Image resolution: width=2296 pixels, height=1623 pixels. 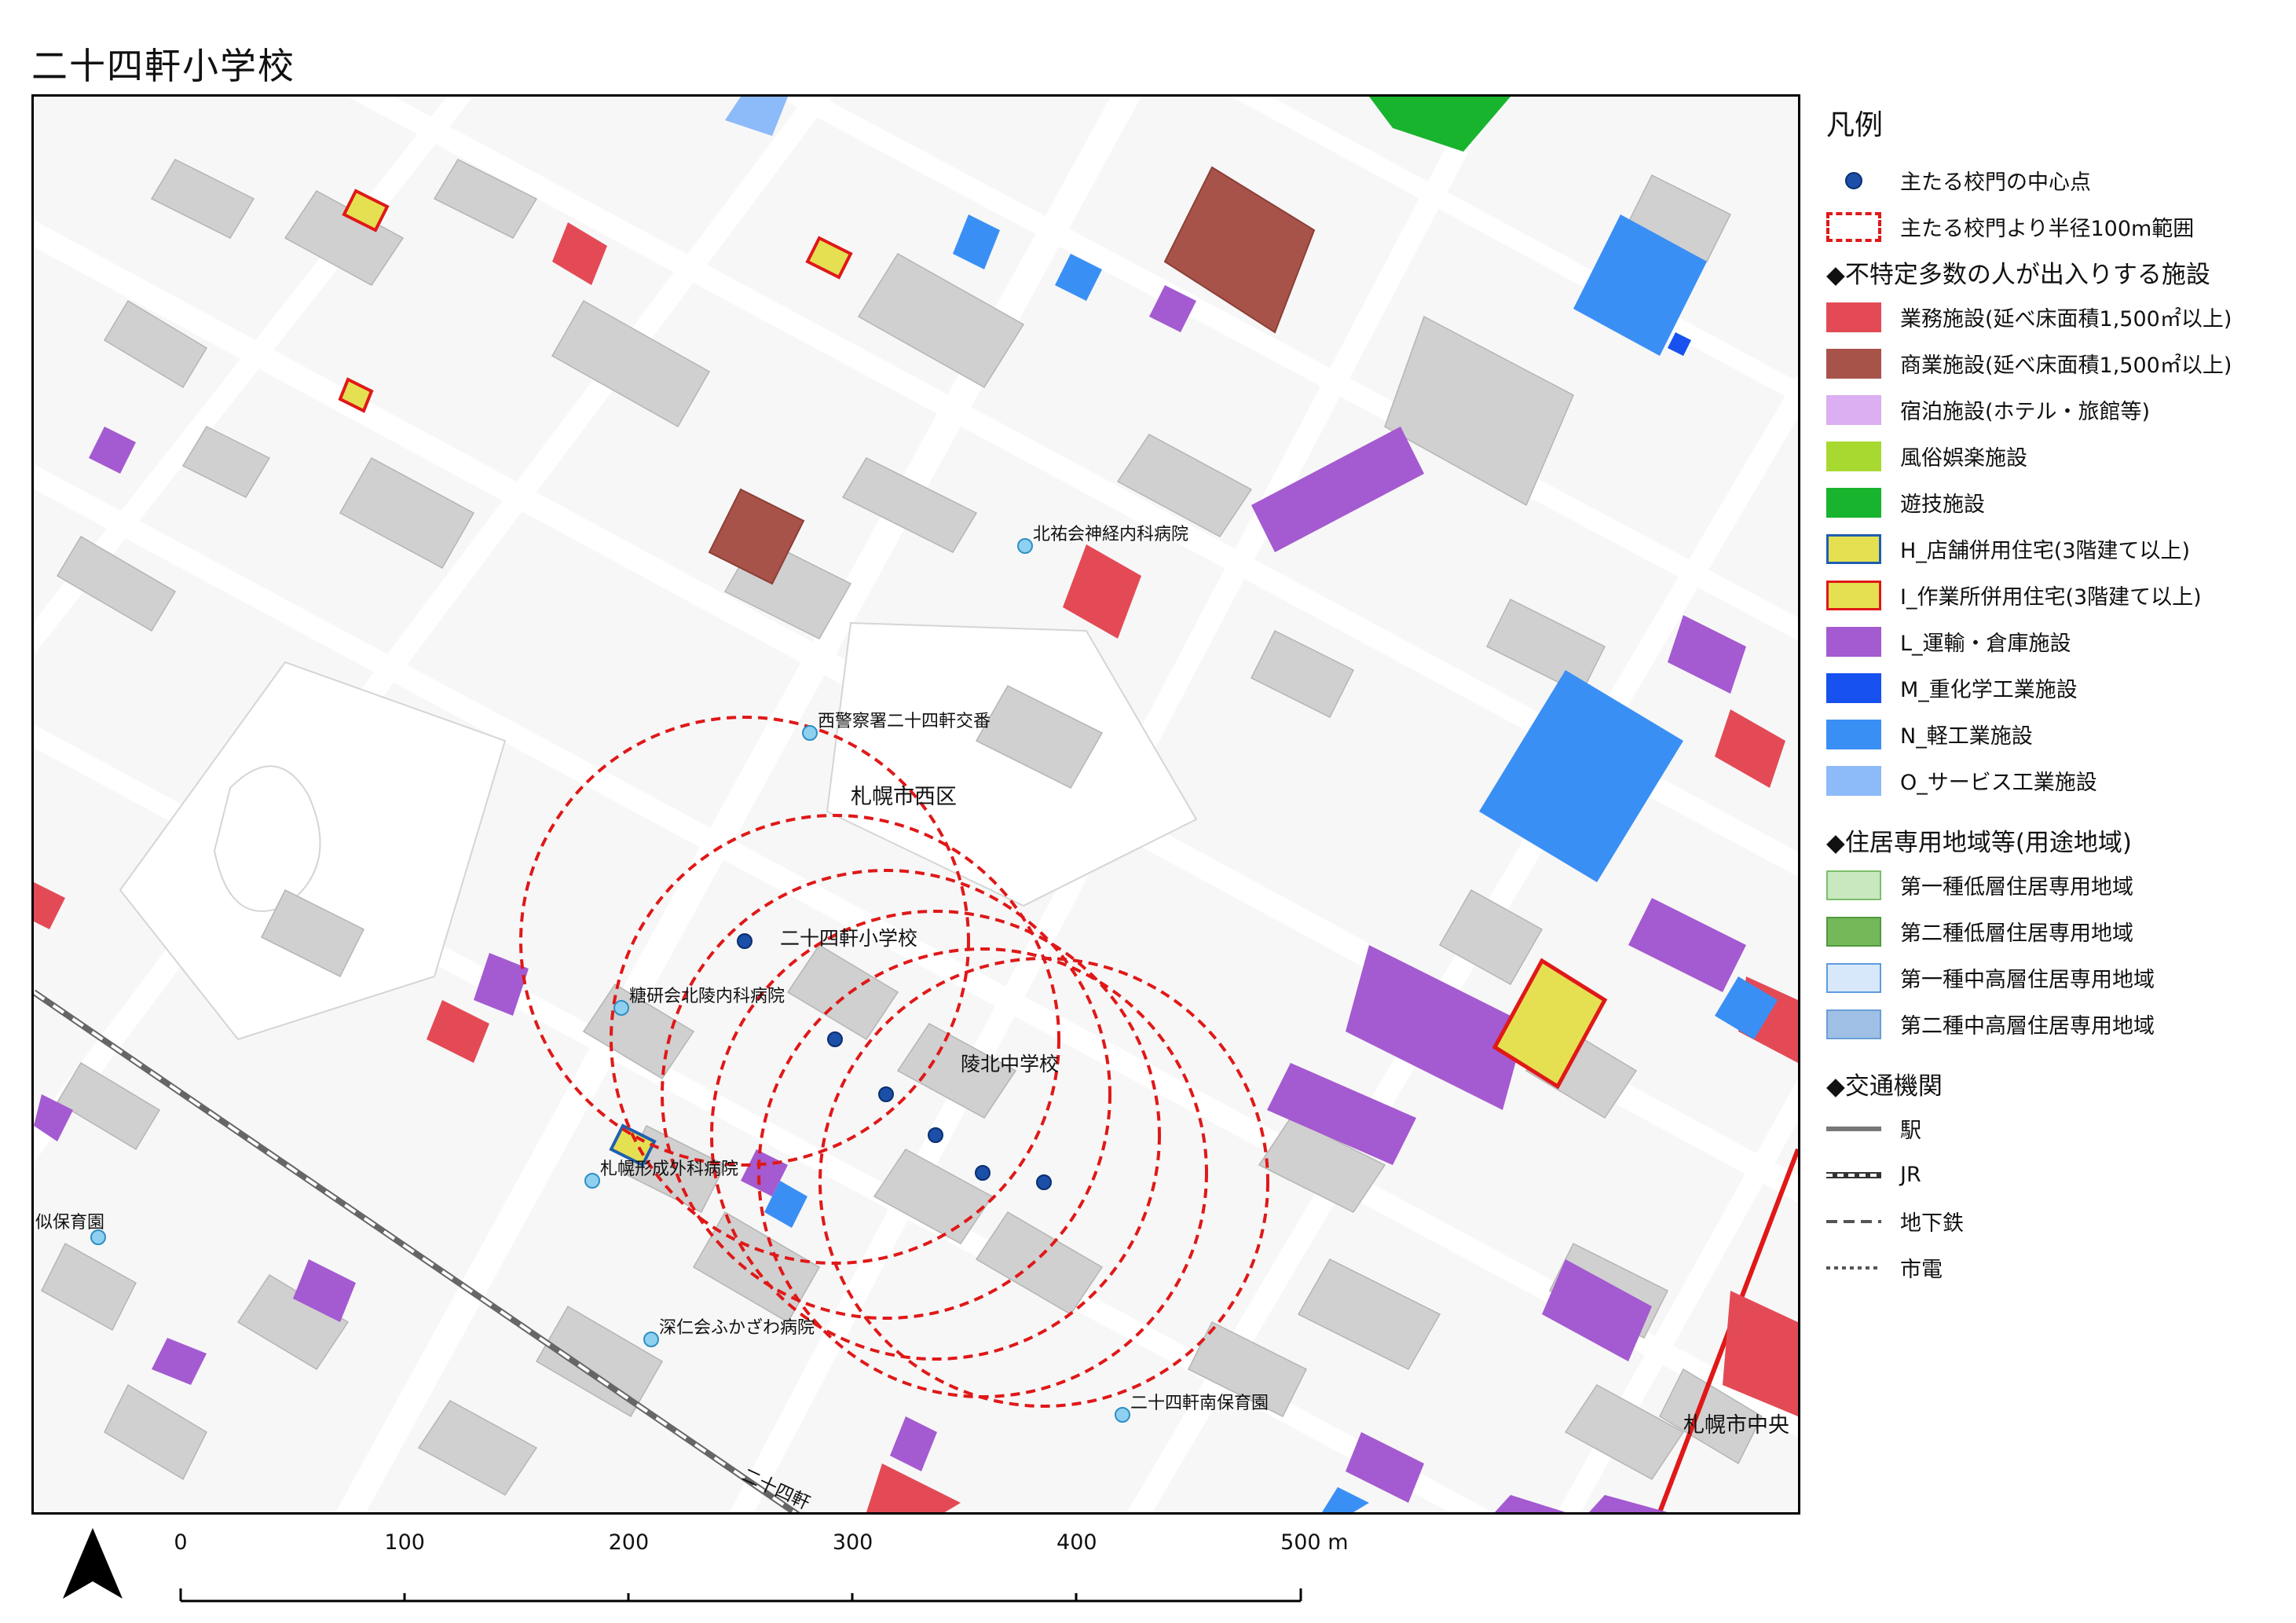 I want to click on school-label-primary: 二十四軒小学校, so click(x=848, y=938).